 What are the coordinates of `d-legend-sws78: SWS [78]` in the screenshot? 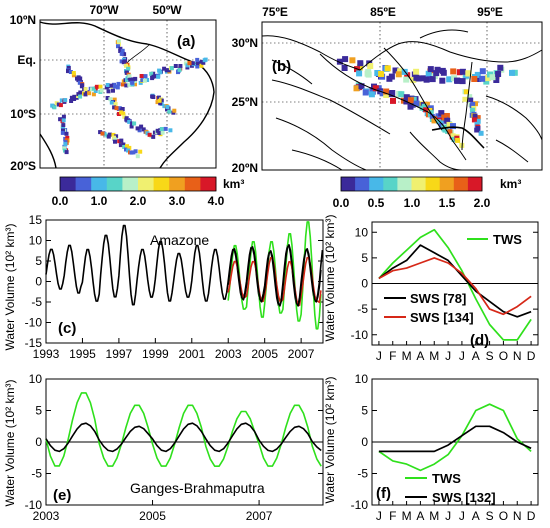 It's located at (438, 298).